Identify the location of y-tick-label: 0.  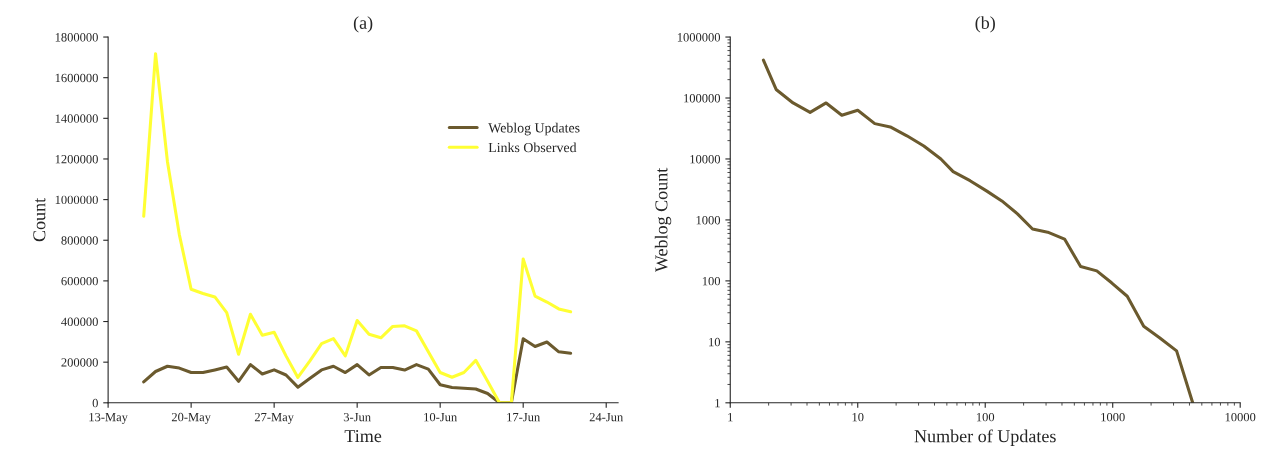
(95, 403).